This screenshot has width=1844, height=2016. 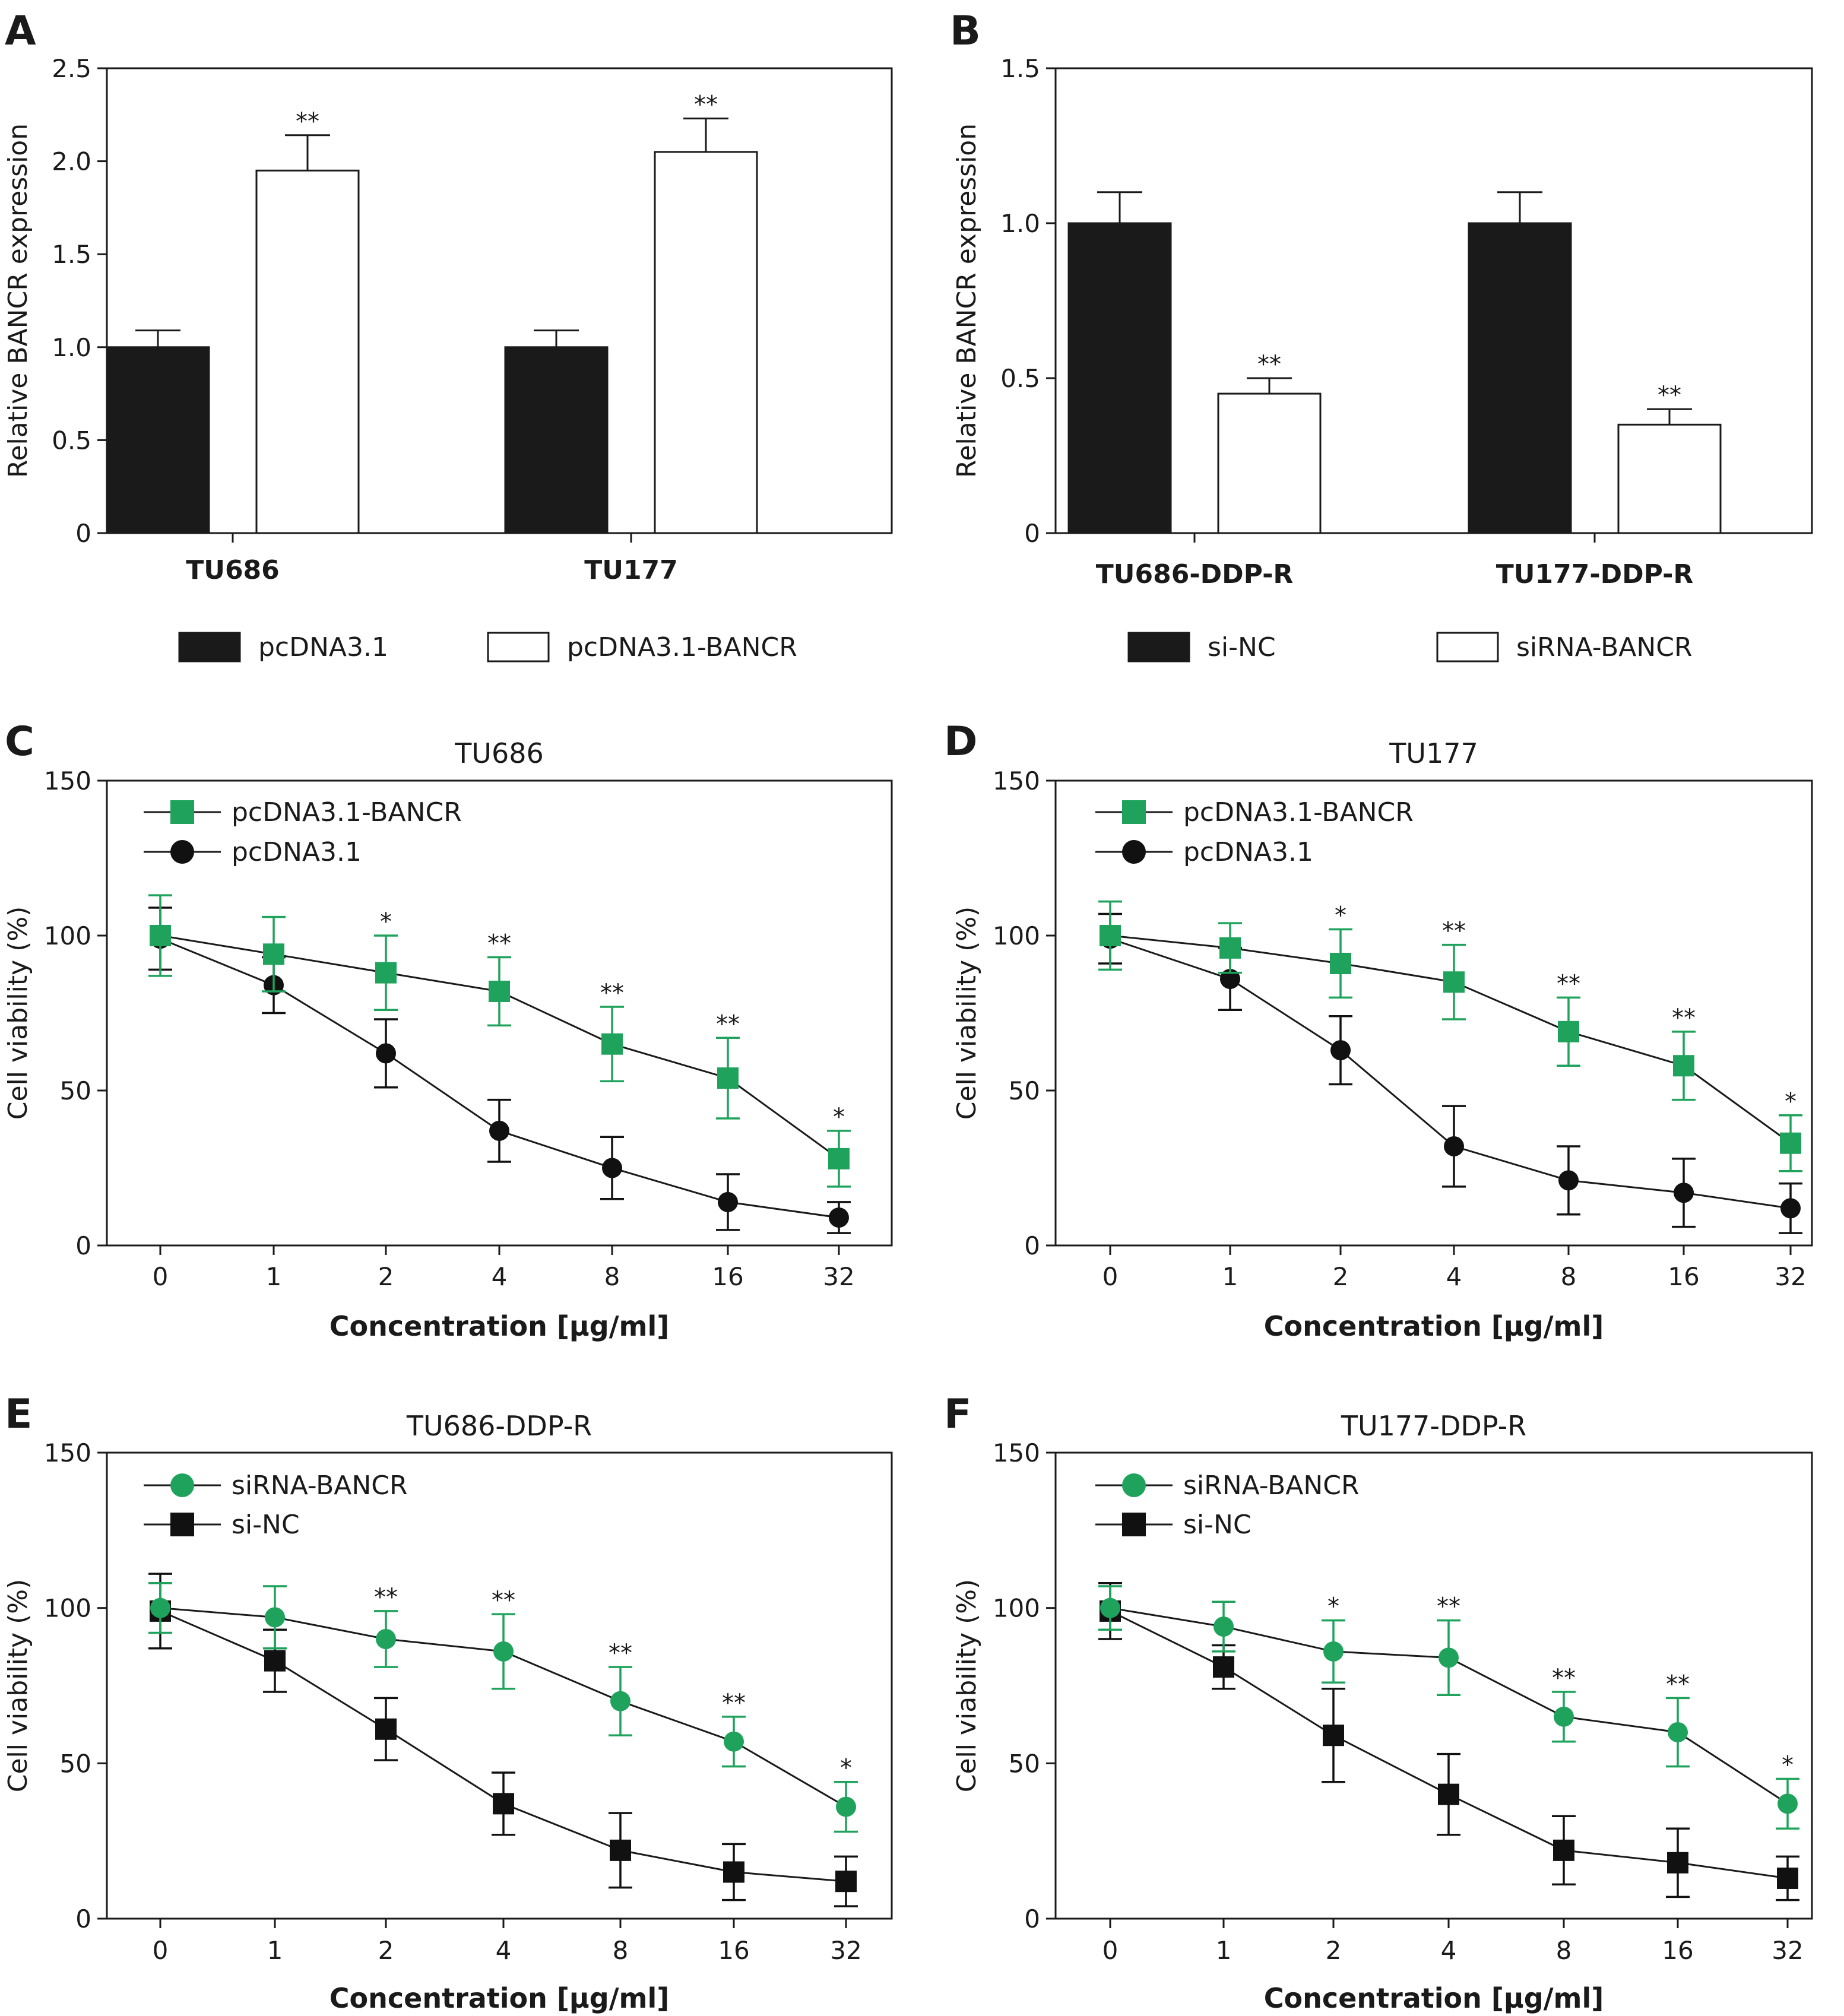 What do you see at coordinates (20, 31) in the screenshot?
I see `panel-letter: A` at bounding box center [20, 31].